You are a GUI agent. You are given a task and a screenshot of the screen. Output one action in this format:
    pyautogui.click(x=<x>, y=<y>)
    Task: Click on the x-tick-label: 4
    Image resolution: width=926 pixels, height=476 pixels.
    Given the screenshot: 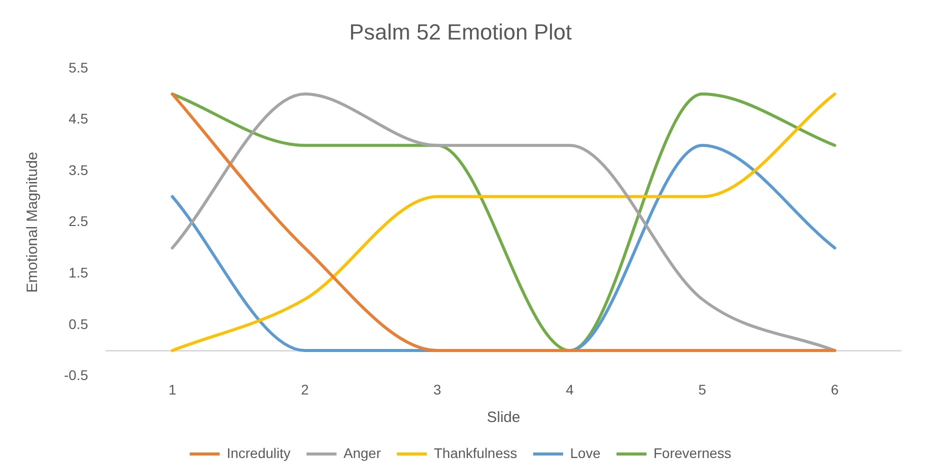 What is the action you would take?
    pyautogui.click(x=570, y=389)
    